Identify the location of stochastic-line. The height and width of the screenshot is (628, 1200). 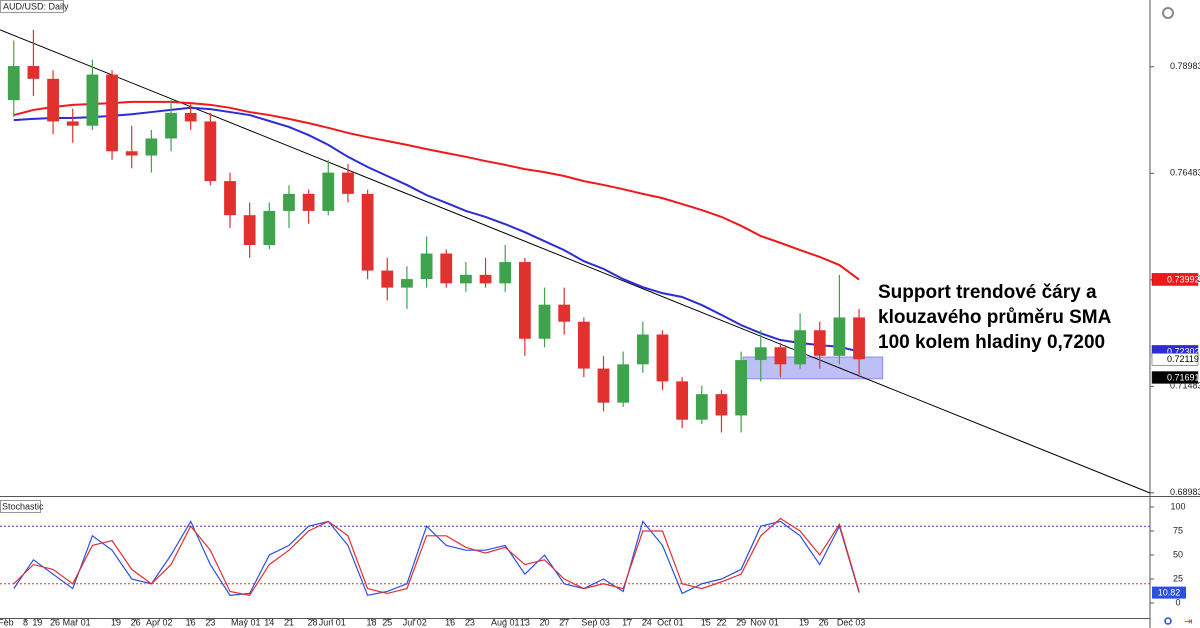
(436, 556).